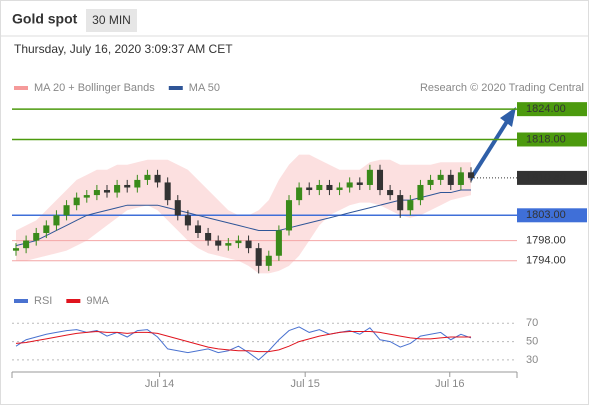 Image resolution: width=589 pixels, height=410 pixels. What do you see at coordinates (546, 178) in the screenshot?
I see `level-label: 1810.40` at bounding box center [546, 178].